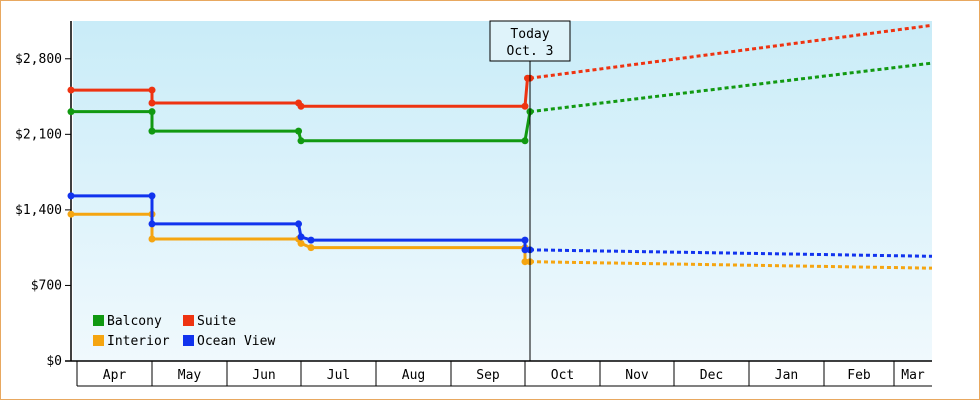 The image size is (980, 401). What do you see at coordinates (637, 375) in the screenshot?
I see `x-month-label: Nov` at bounding box center [637, 375].